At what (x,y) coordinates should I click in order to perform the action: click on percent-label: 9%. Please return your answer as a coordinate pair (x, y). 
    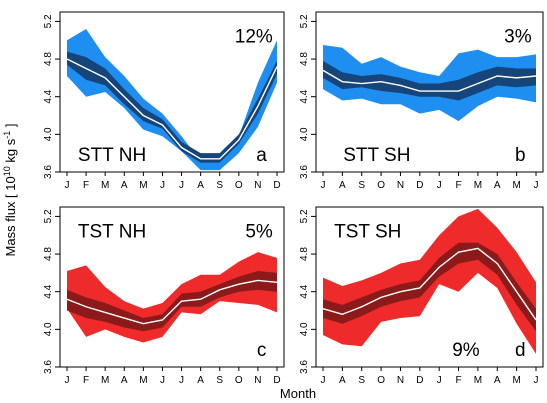
    Looking at the image, I should click on (466, 350).